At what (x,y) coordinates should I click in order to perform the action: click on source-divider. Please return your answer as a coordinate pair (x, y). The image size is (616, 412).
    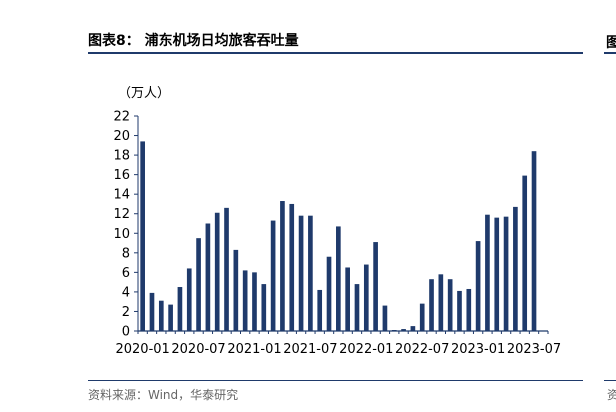
    Looking at the image, I should click on (335, 380).